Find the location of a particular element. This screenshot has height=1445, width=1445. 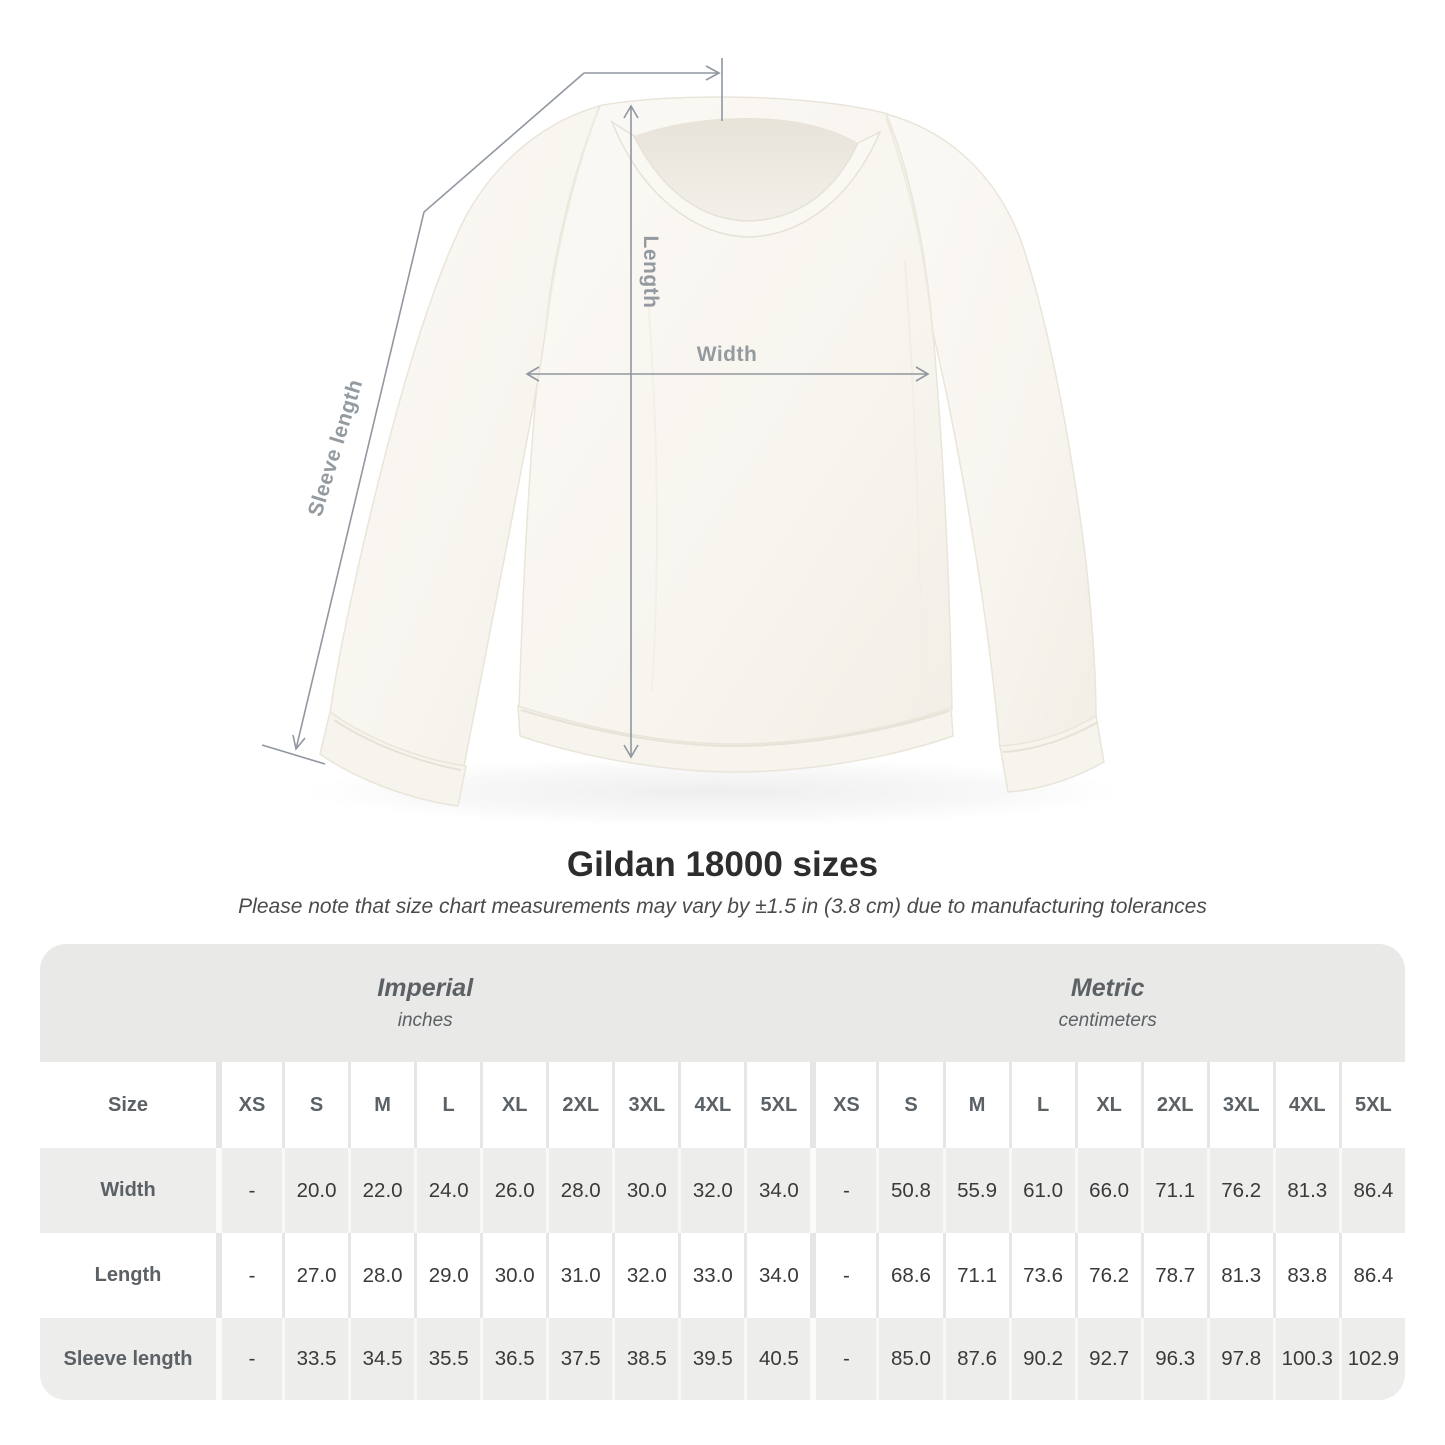

left-cuff-seam is located at coordinates (397, 745).